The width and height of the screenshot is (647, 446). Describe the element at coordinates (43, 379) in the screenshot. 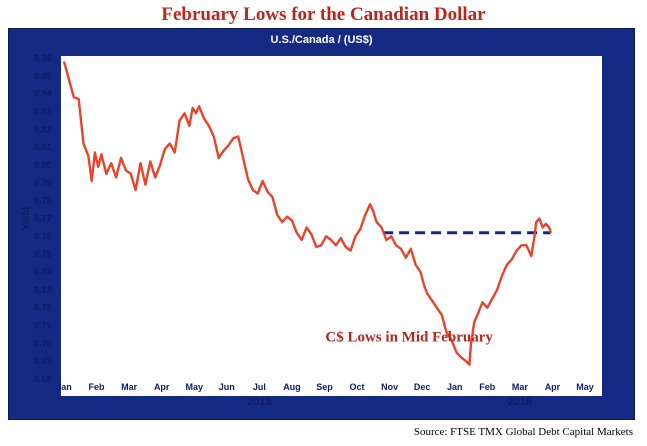

I see `y-tick-label: 0.68` at that location.